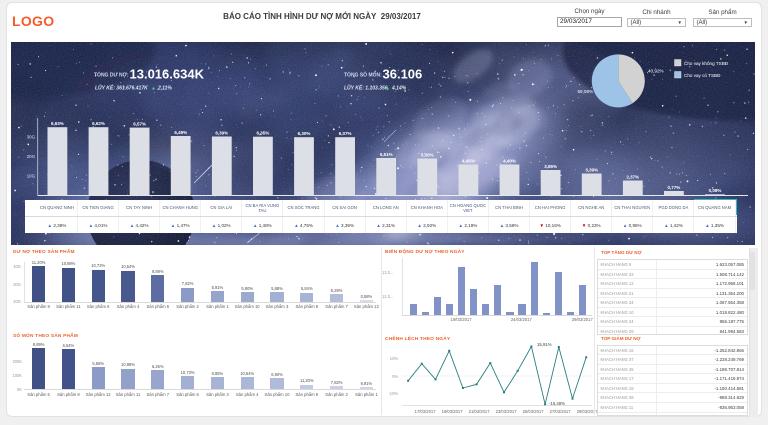 Image resolution: width=768 pixels, height=425 pixels. Describe the element at coordinates (509, 160) in the screenshot. I see `svg-text: 4,40%` at that location.